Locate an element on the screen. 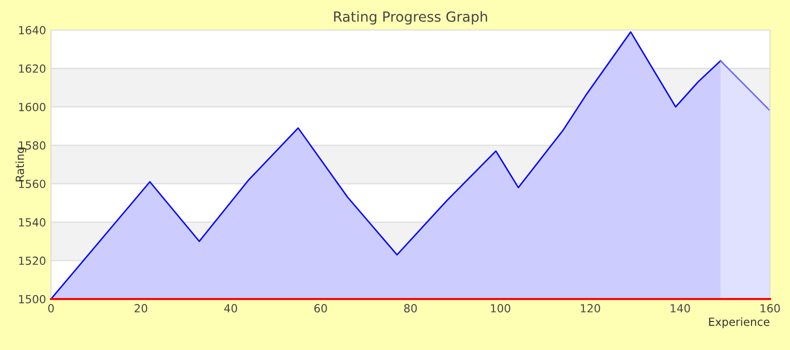 The width and height of the screenshot is (790, 350). x-tick-label: 60 is located at coordinates (320, 308).